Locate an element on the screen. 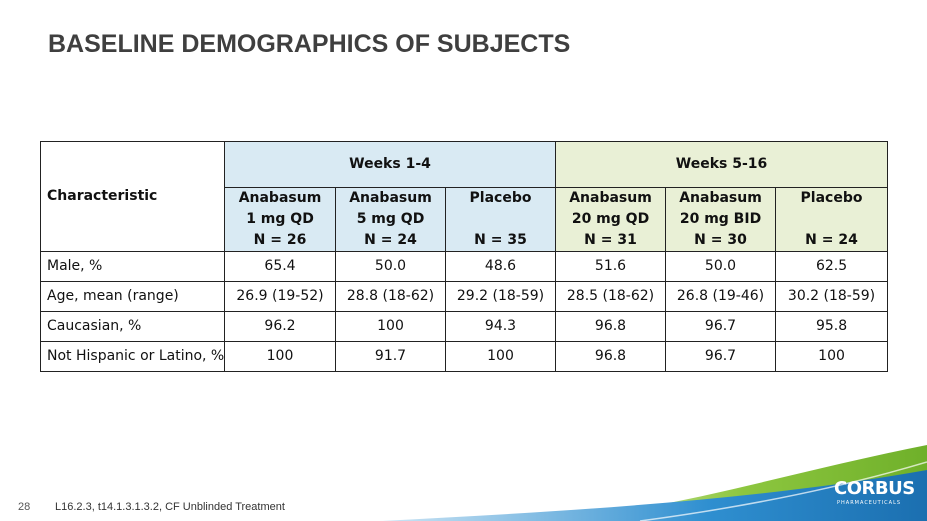  column-header-line: 20 mg QD is located at coordinates (610, 219).